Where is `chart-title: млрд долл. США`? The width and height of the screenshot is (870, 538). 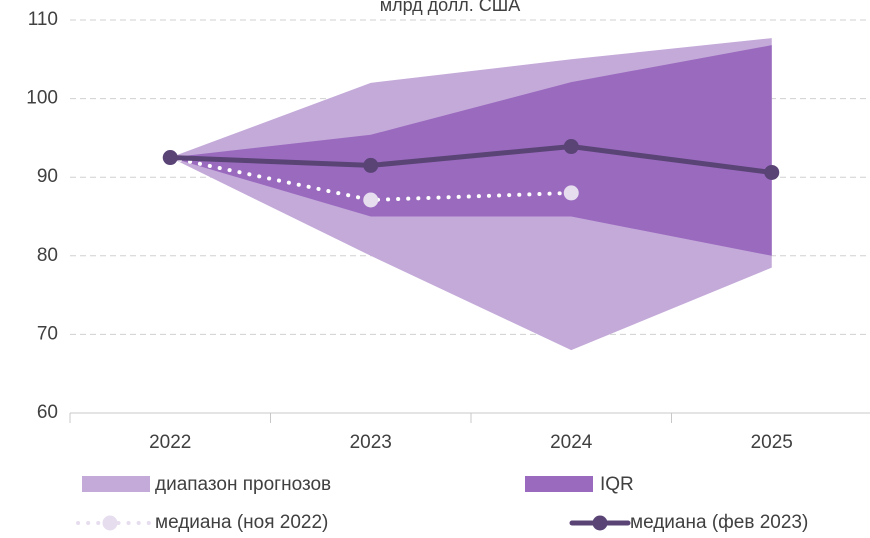
chart-title: млрд долл. США is located at coordinates (450, 7).